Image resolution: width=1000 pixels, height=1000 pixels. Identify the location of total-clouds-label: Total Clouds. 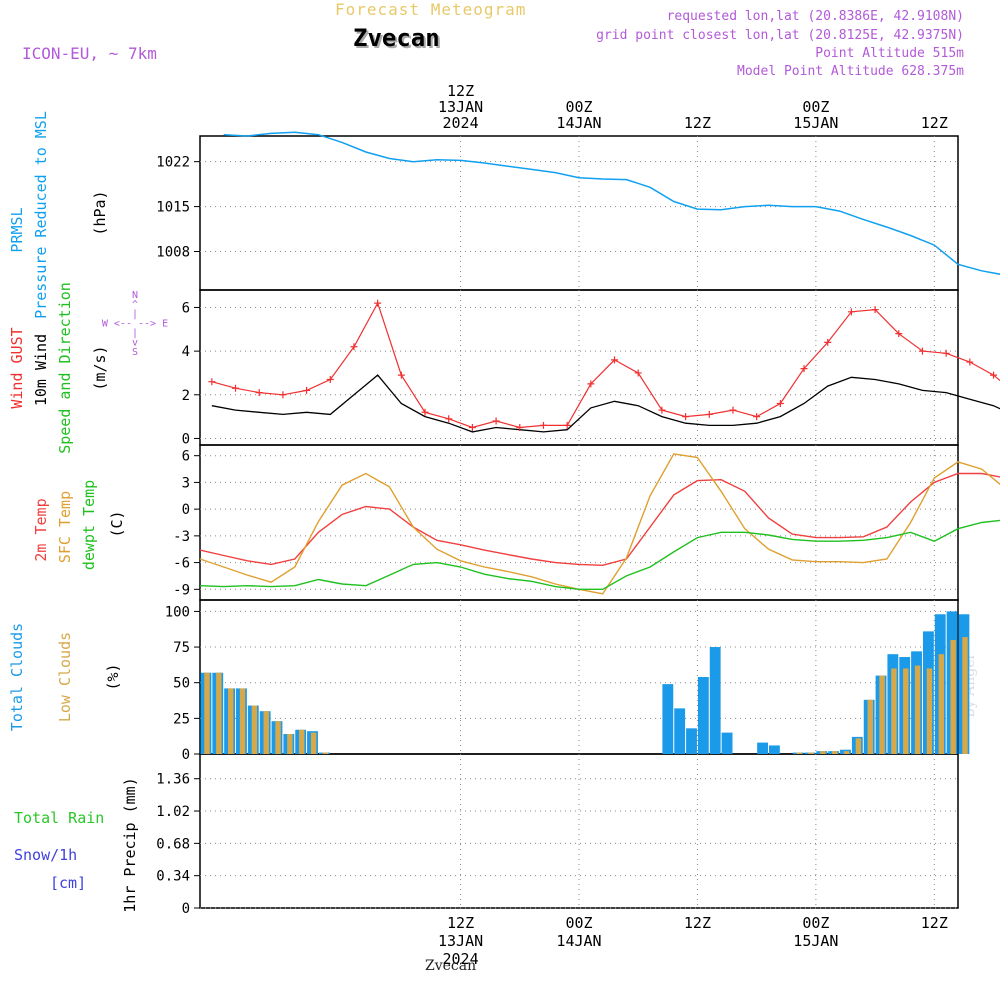
(17, 677).